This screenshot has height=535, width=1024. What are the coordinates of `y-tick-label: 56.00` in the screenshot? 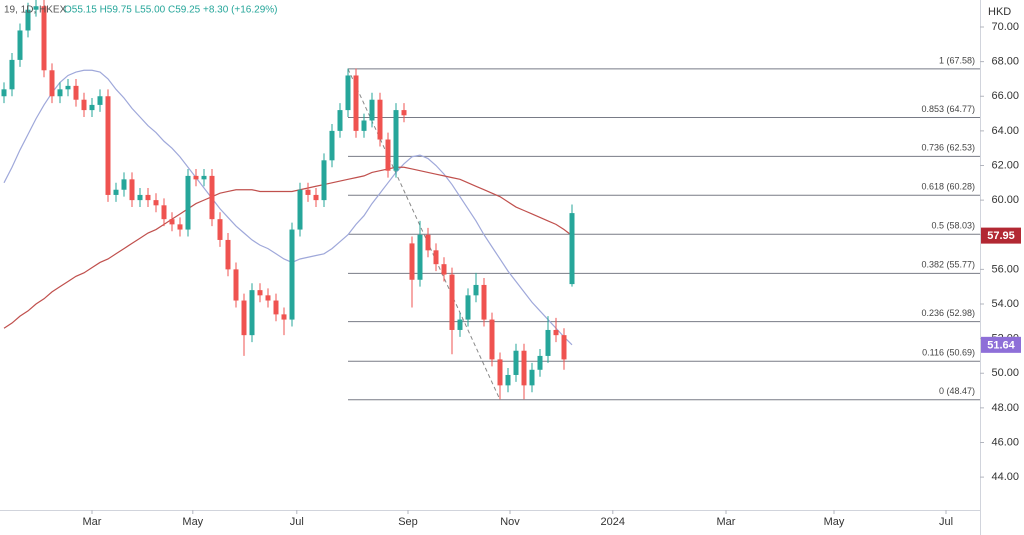 It's located at (1005, 269).